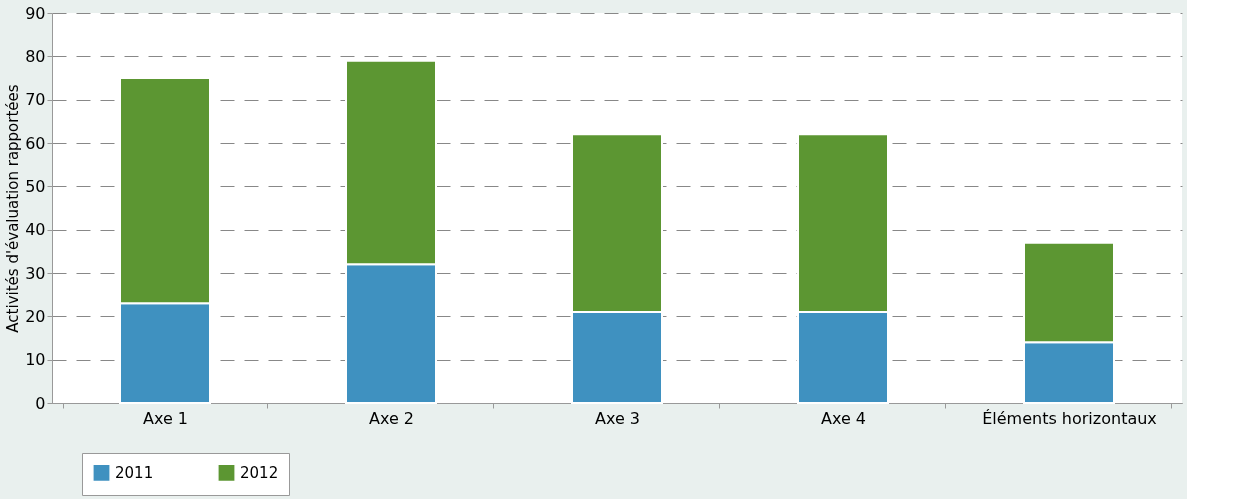  I want to click on y-tick-label: 30, so click(35, 273).